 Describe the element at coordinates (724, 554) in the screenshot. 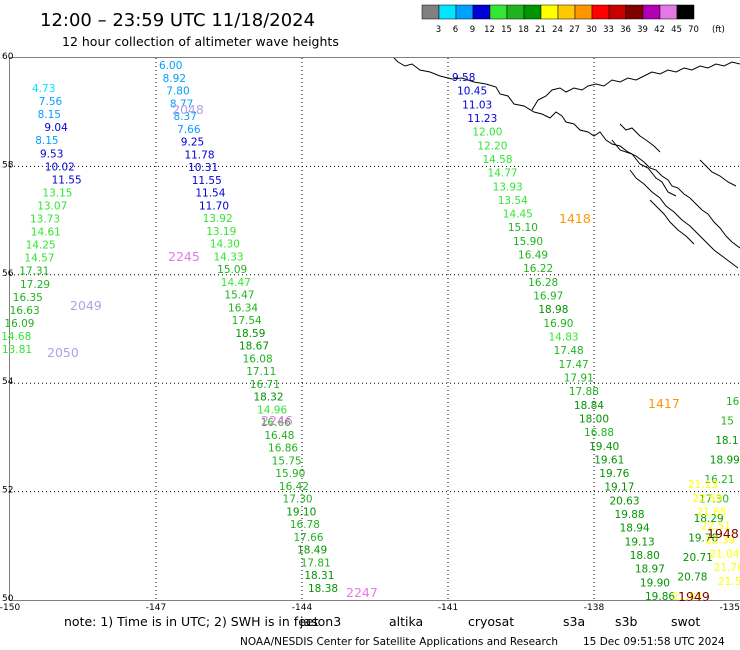

I see `wave-height-value: 21.04` at that location.